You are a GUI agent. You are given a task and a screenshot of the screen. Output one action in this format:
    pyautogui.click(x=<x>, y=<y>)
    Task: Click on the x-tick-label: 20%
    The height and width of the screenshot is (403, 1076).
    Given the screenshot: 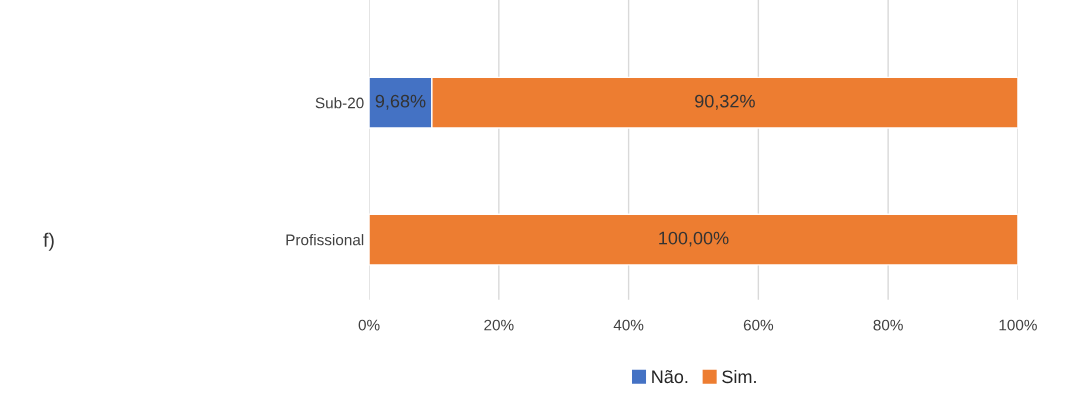 What is the action you would take?
    pyautogui.click(x=499, y=325)
    